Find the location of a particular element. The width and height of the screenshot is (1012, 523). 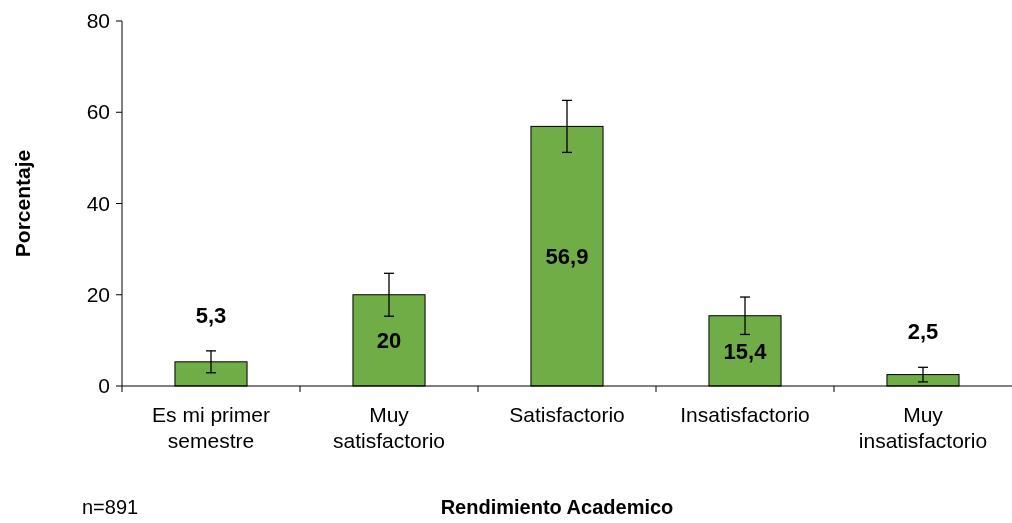

x-tick-label: Es mi primer semestre is located at coordinates (211, 427).